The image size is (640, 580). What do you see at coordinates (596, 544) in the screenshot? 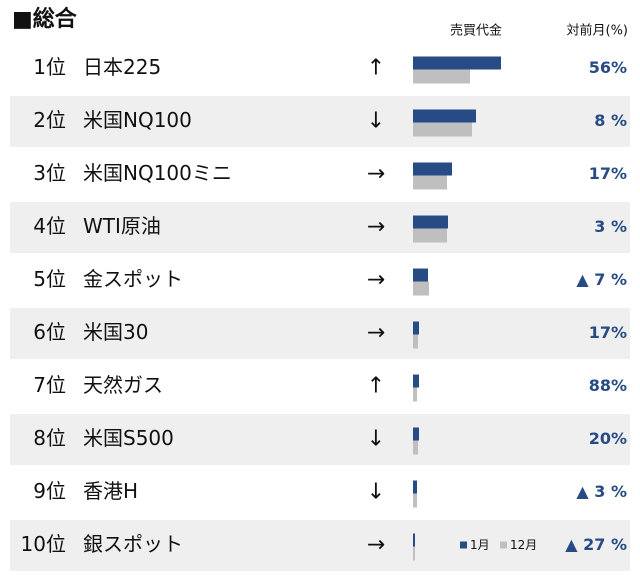
I see `change: ▲ 27 %` at bounding box center [596, 544].